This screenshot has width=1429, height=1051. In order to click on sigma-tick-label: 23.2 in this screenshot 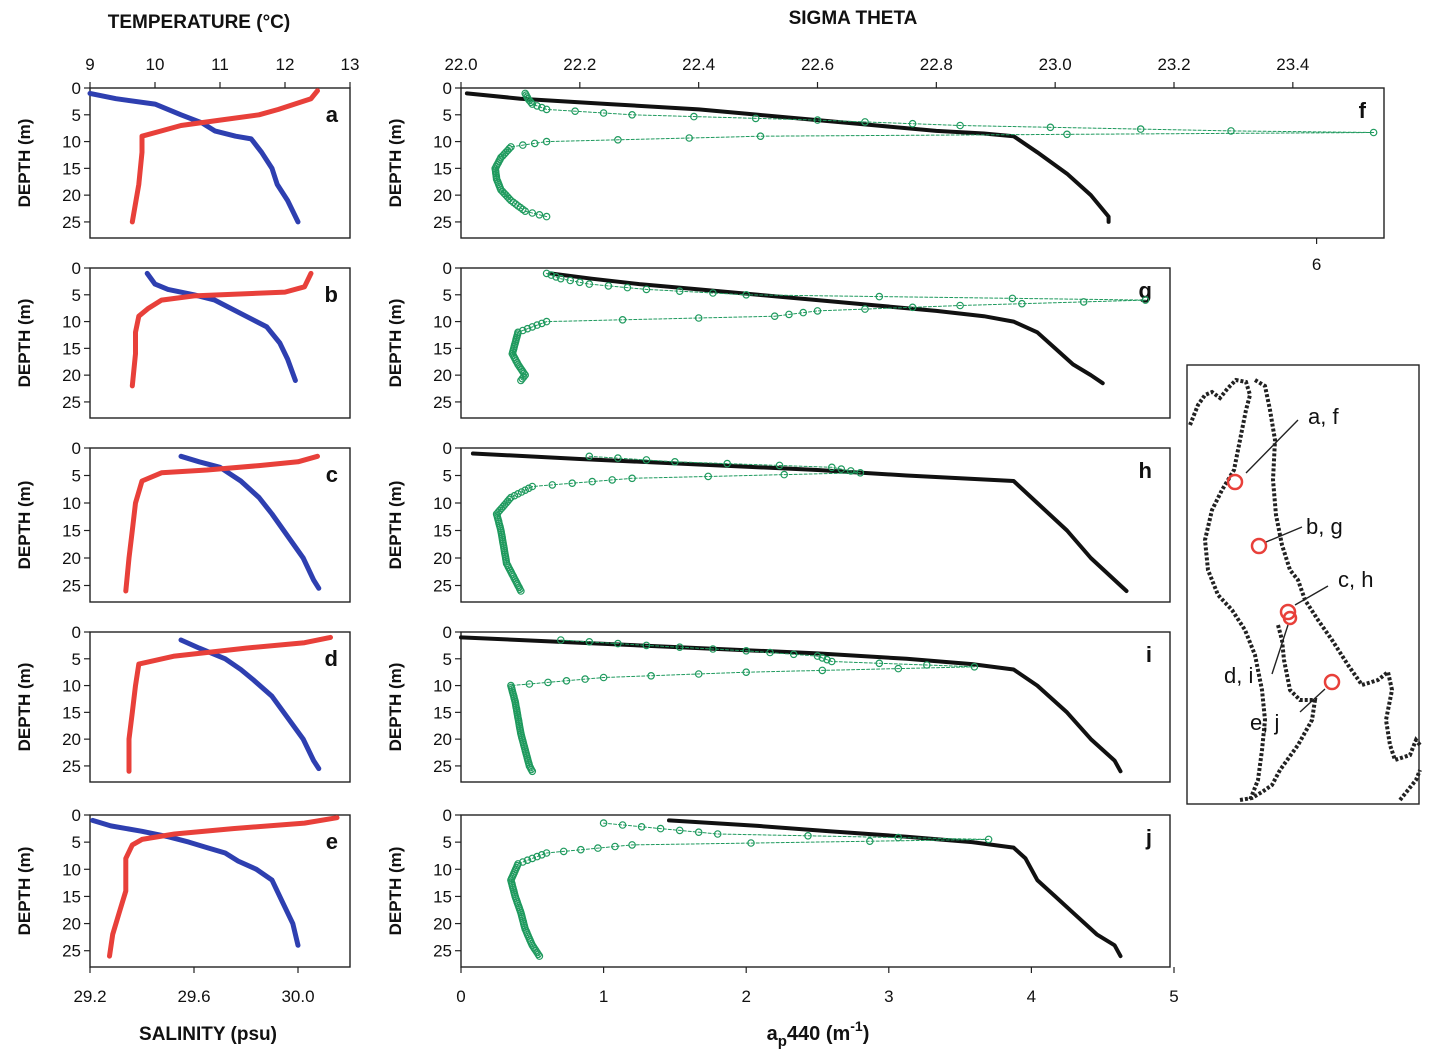, I will do `click(1173, 64)`.